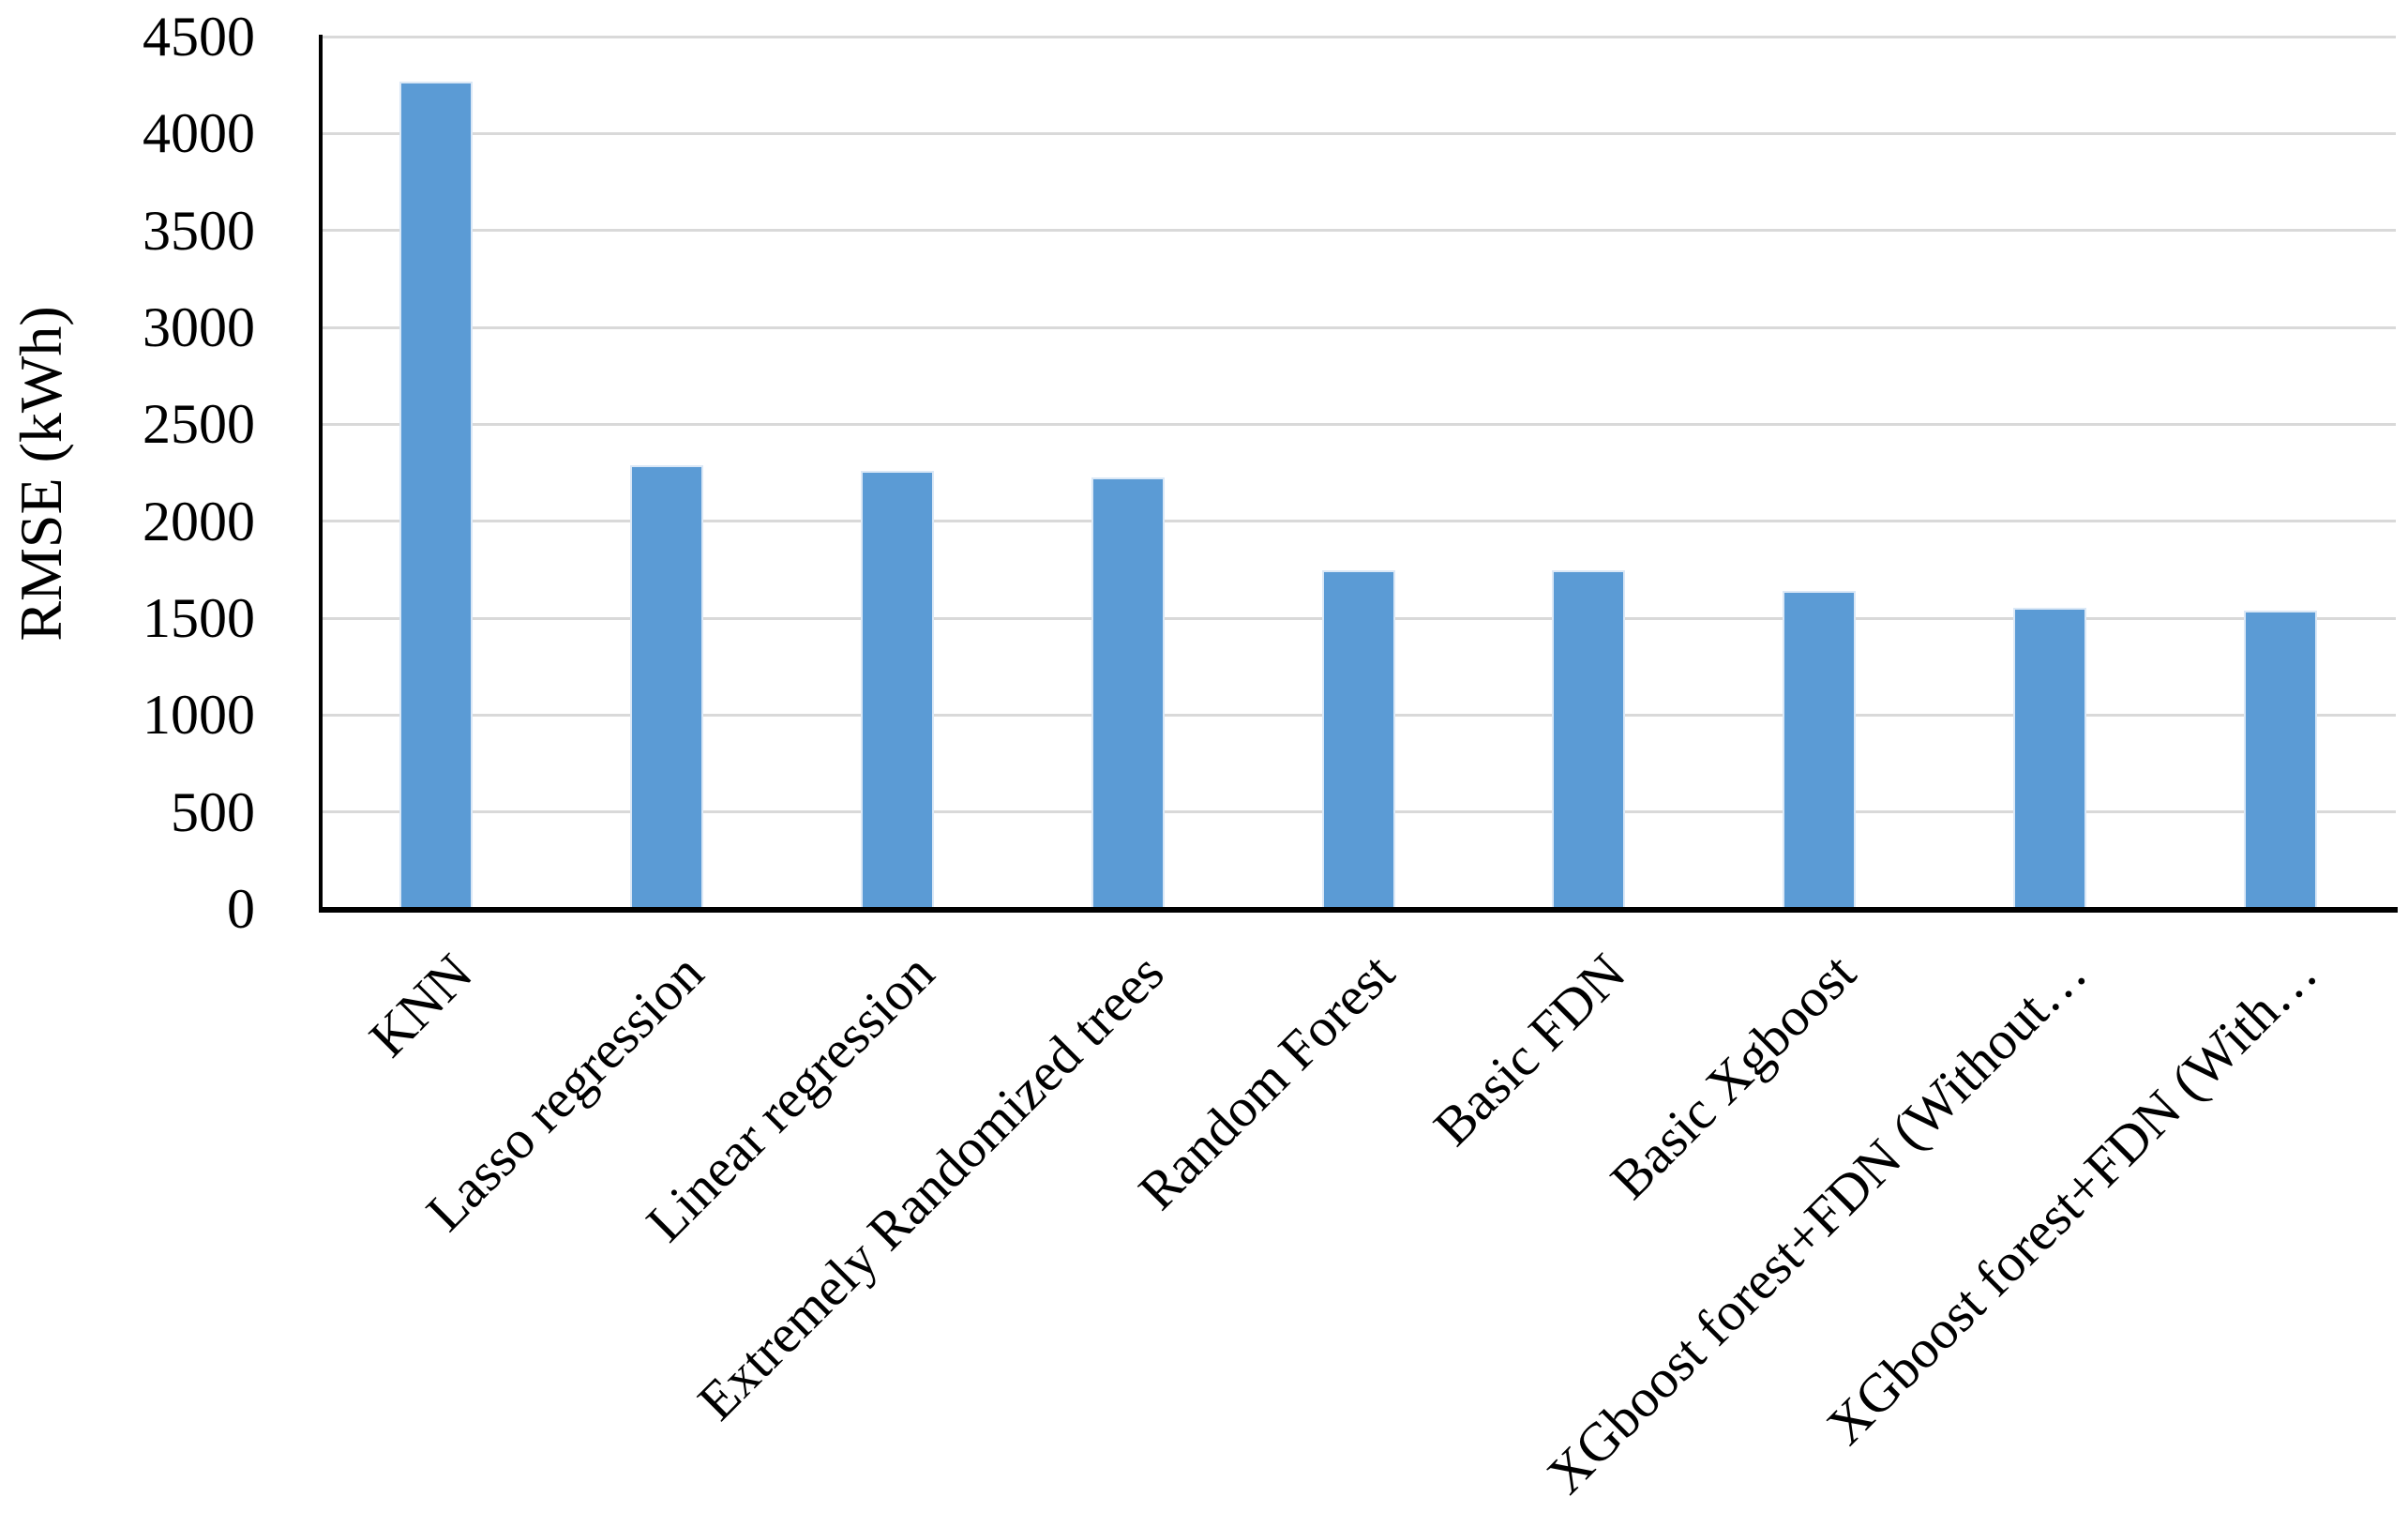 This screenshot has height=1527, width=2408. I want to click on x-tick-label-0: KNN, so click(421, 1006).